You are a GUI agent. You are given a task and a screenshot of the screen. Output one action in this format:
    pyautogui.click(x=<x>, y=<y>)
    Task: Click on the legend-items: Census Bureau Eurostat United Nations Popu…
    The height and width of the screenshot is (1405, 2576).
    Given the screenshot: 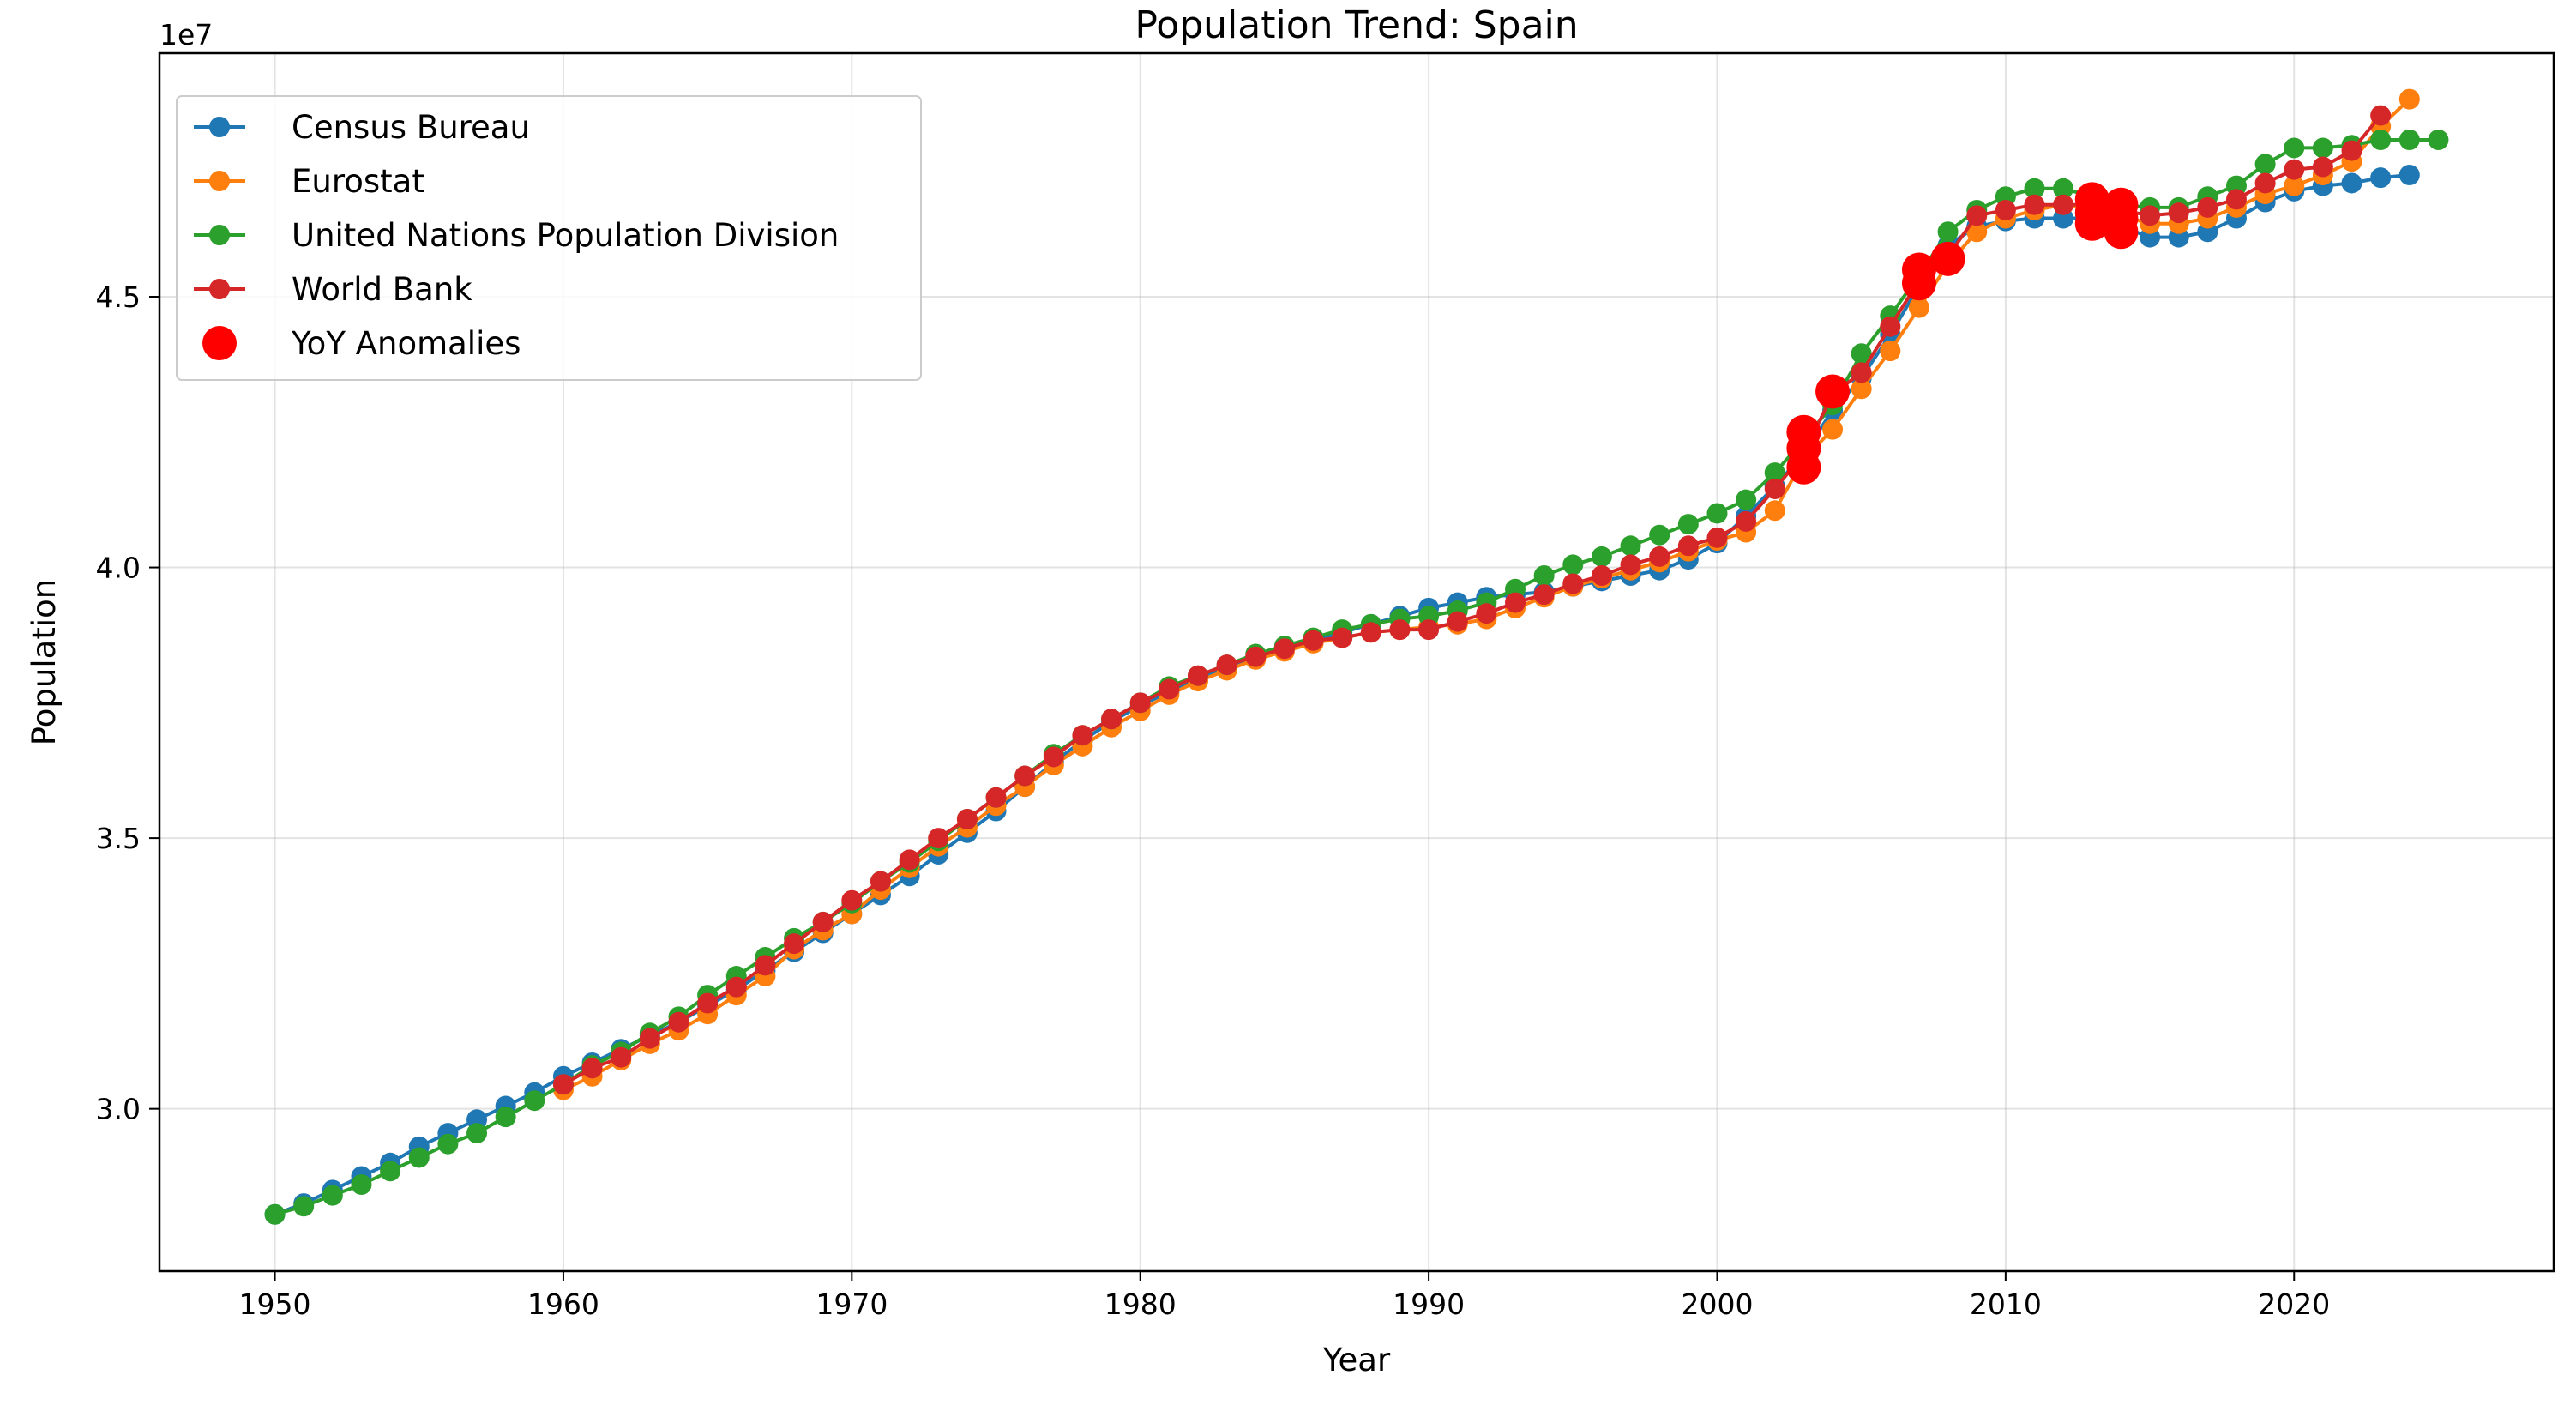 What is the action you would take?
    pyautogui.click(x=516, y=235)
    